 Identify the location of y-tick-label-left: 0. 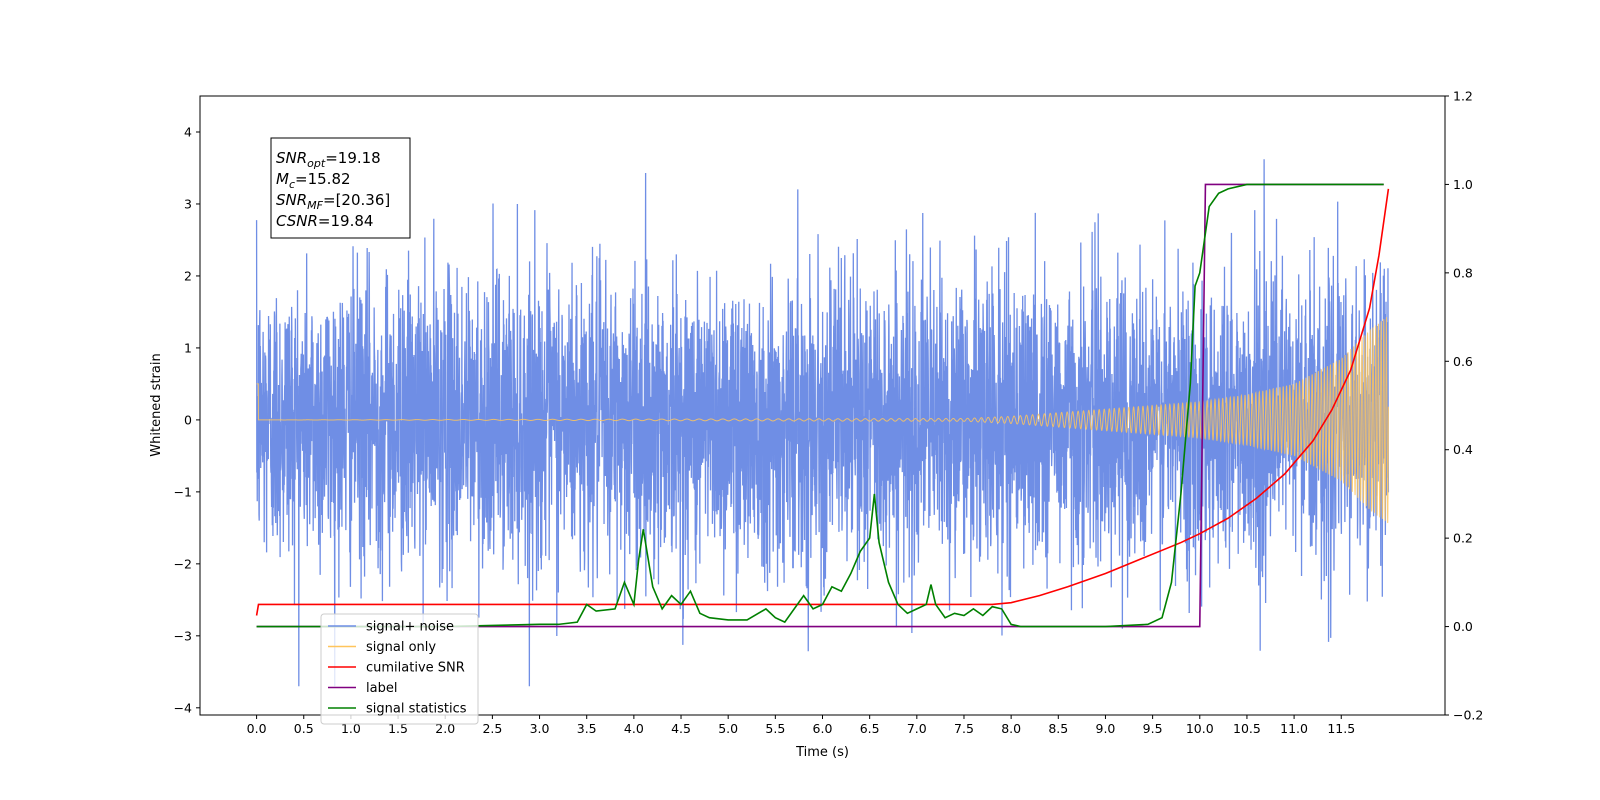
(188, 419).